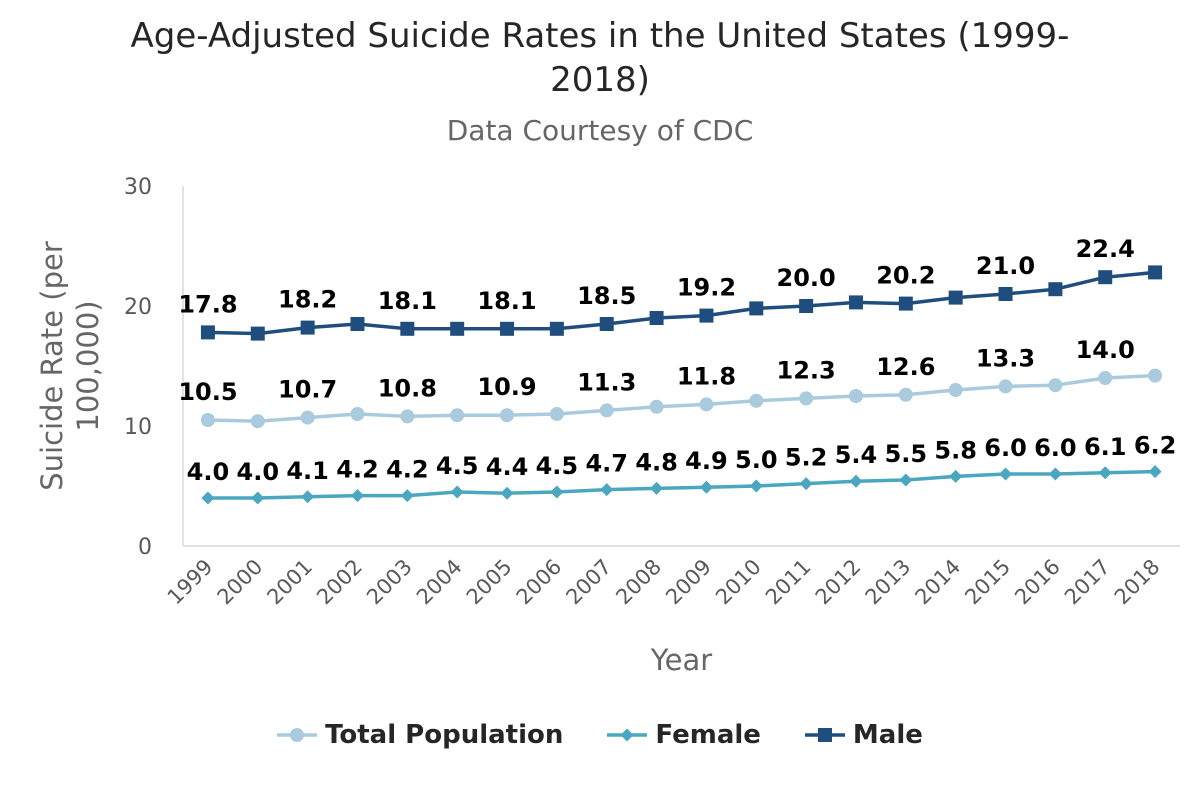 This screenshot has height=800, width=1200. What do you see at coordinates (297, 735) in the screenshot?
I see `legend-marker-total-population` at bounding box center [297, 735].